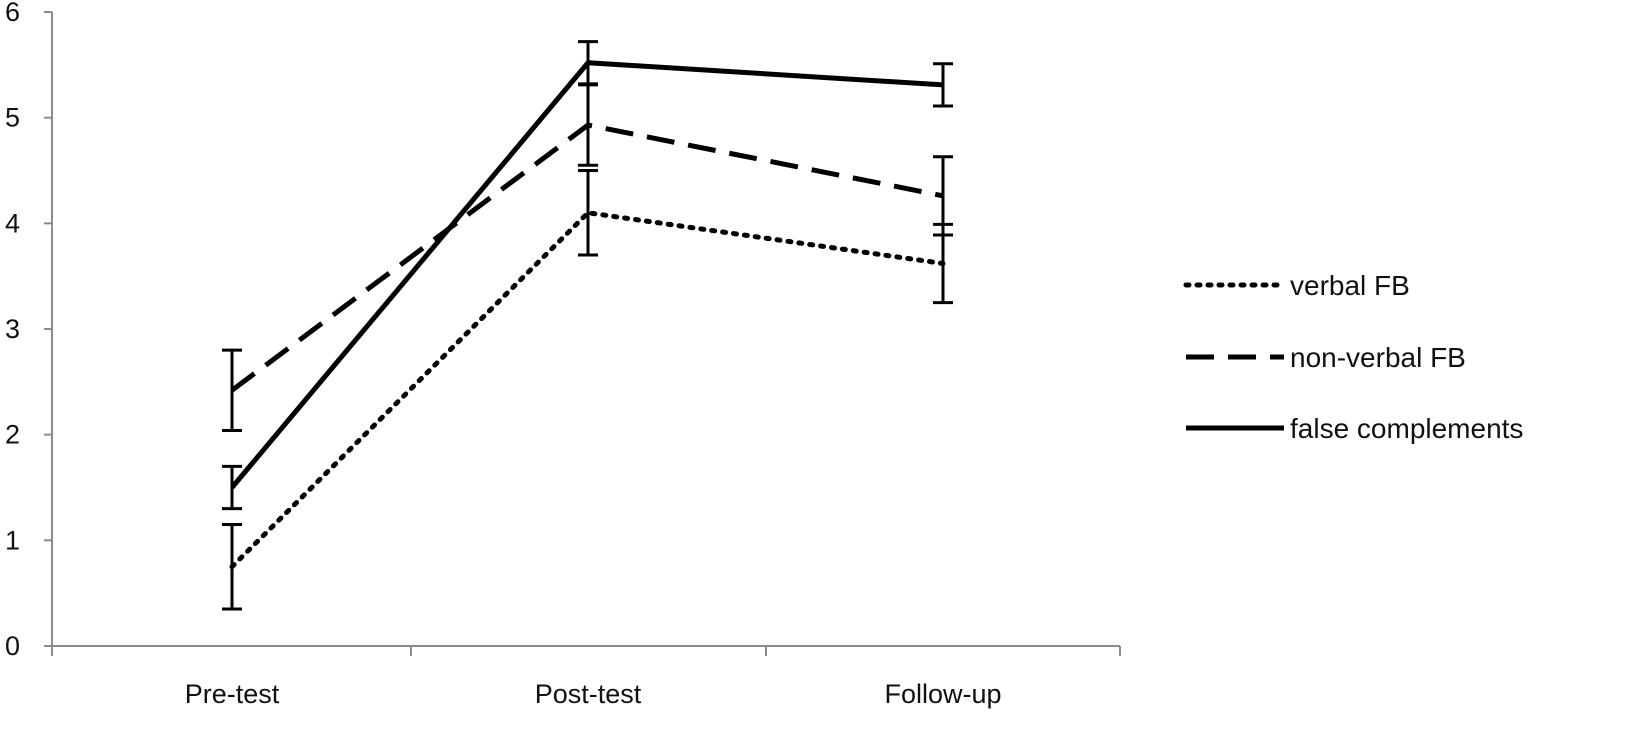  Describe the element at coordinates (1406, 428) in the screenshot. I see `legend-label: false complements` at that location.